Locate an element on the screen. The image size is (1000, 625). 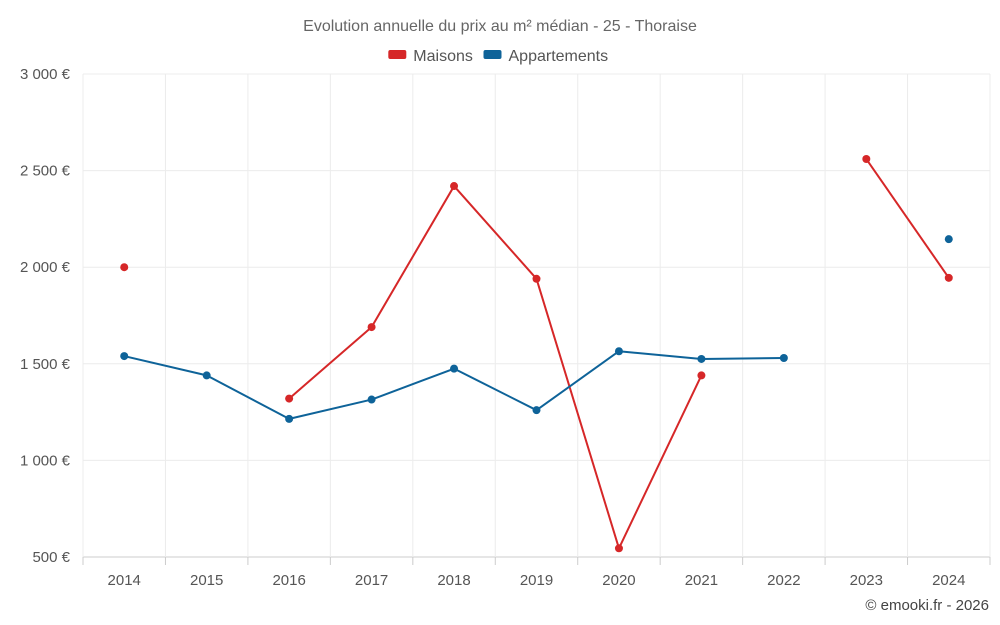
legend-label: Maisons is located at coordinates (443, 56).